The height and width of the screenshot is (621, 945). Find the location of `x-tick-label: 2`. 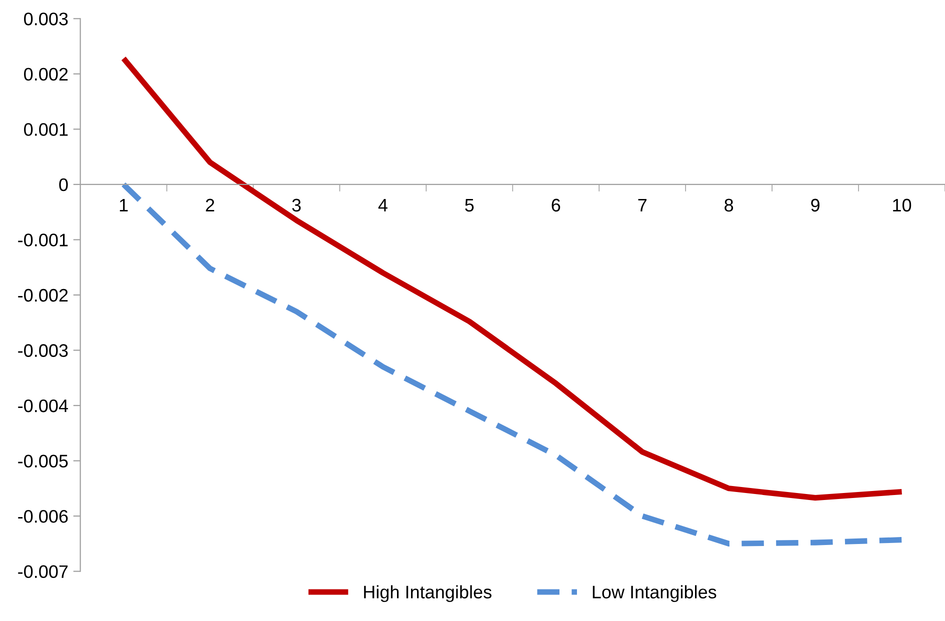

x-tick-label: 2 is located at coordinates (210, 205).